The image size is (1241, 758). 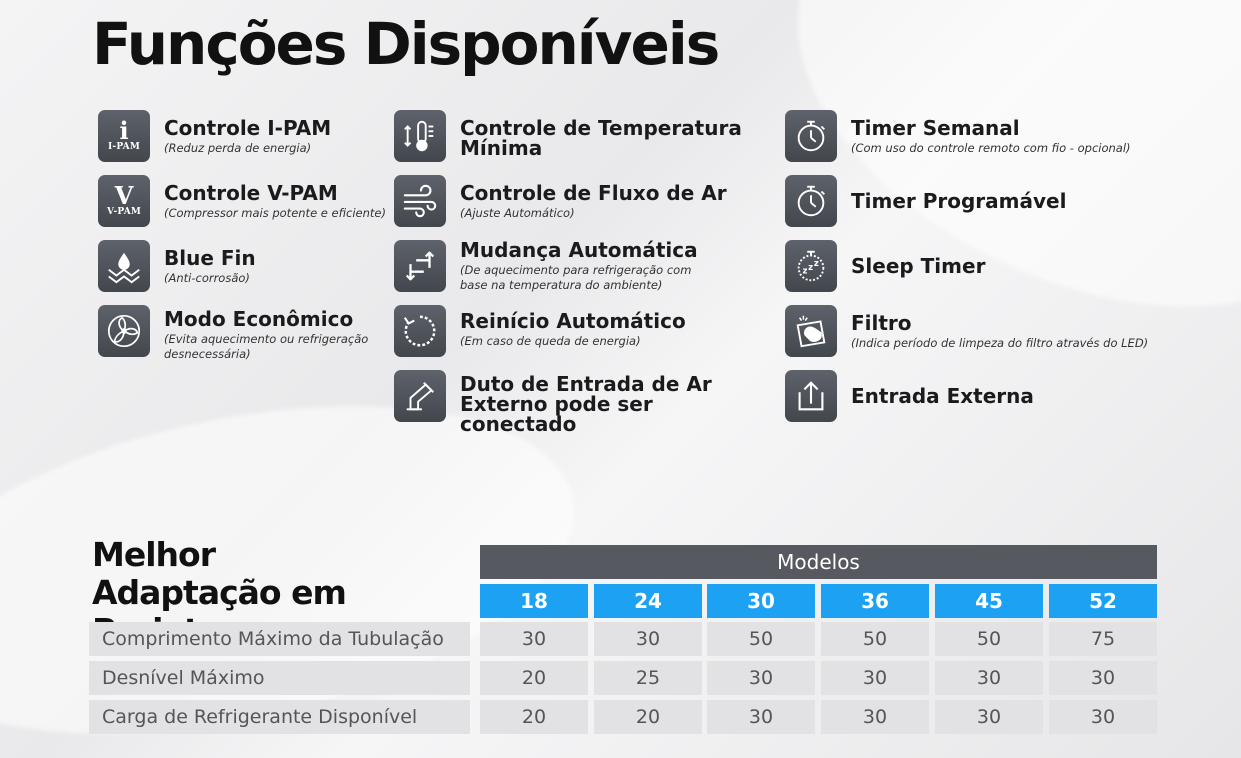 What do you see at coordinates (989, 601) in the screenshot?
I see `model-cell: 45` at bounding box center [989, 601].